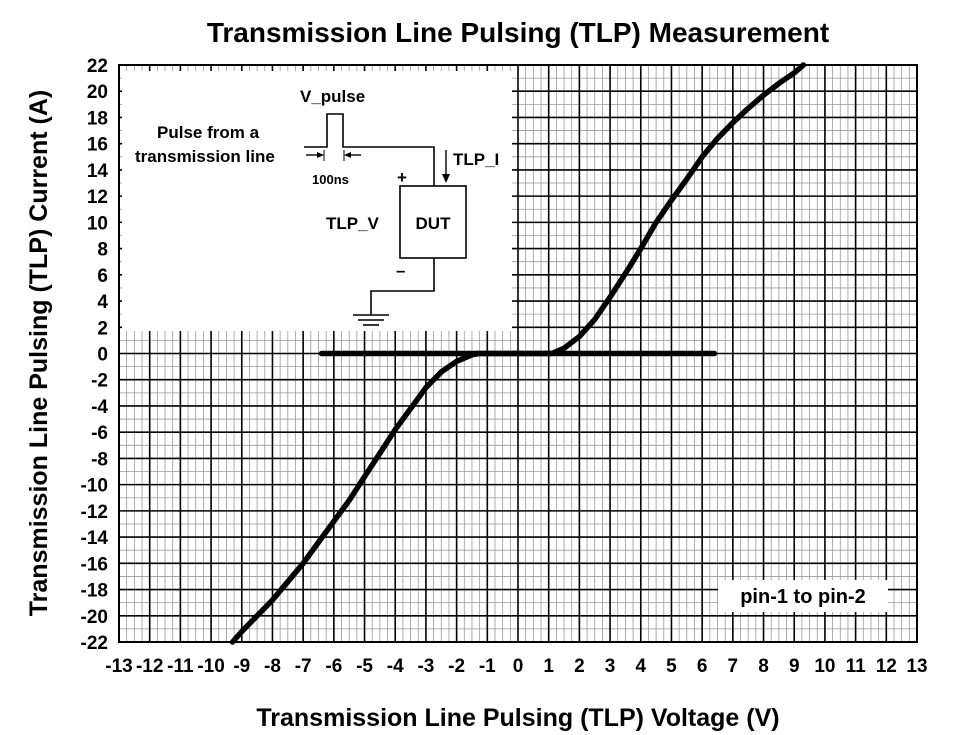  I want to click on x-tick-label: 13, so click(916, 666).